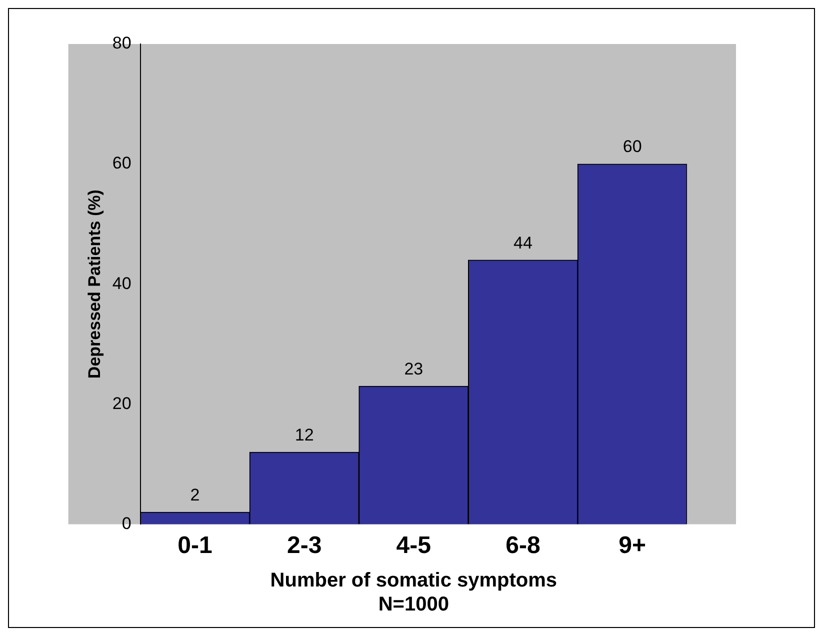 This screenshot has width=823, height=636. What do you see at coordinates (94, 284) in the screenshot?
I see `y-axis-title: Depressed Patients (%)` at bounding box center [94, 284].